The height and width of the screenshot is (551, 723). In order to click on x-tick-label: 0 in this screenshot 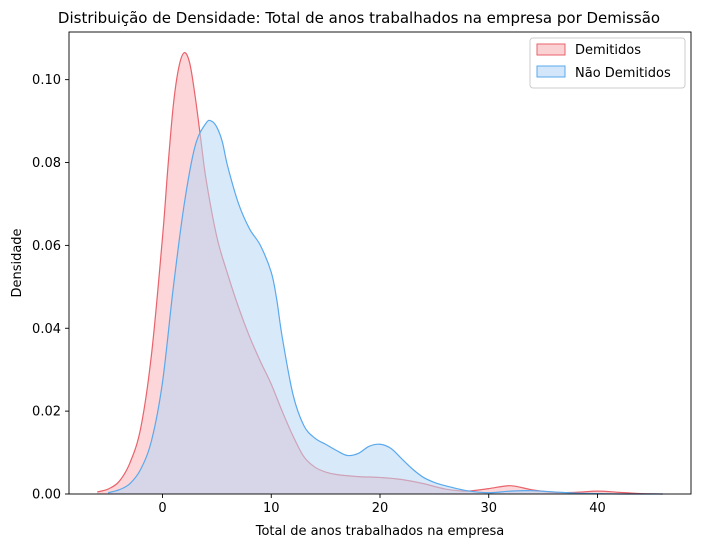, I will do `click(162, 508)`.